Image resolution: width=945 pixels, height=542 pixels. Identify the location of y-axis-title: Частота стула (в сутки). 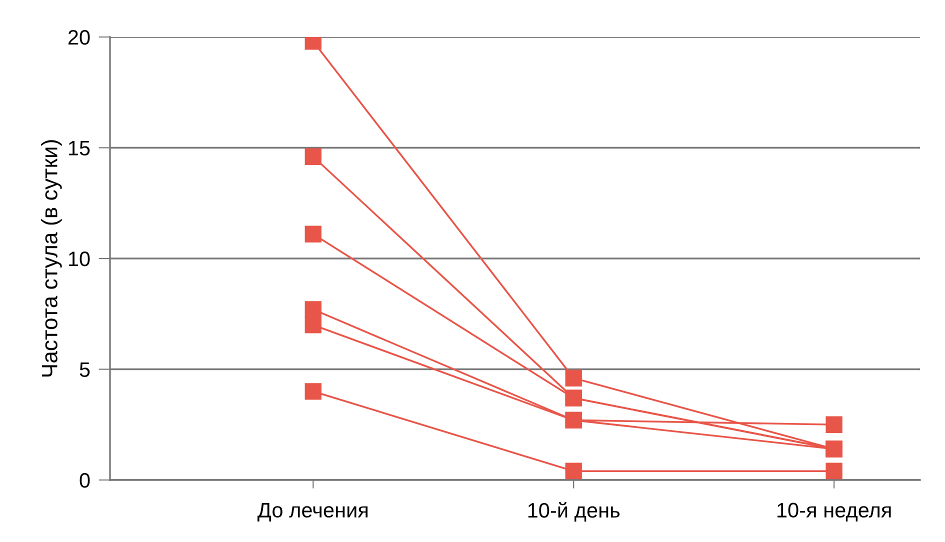
(51, 258).